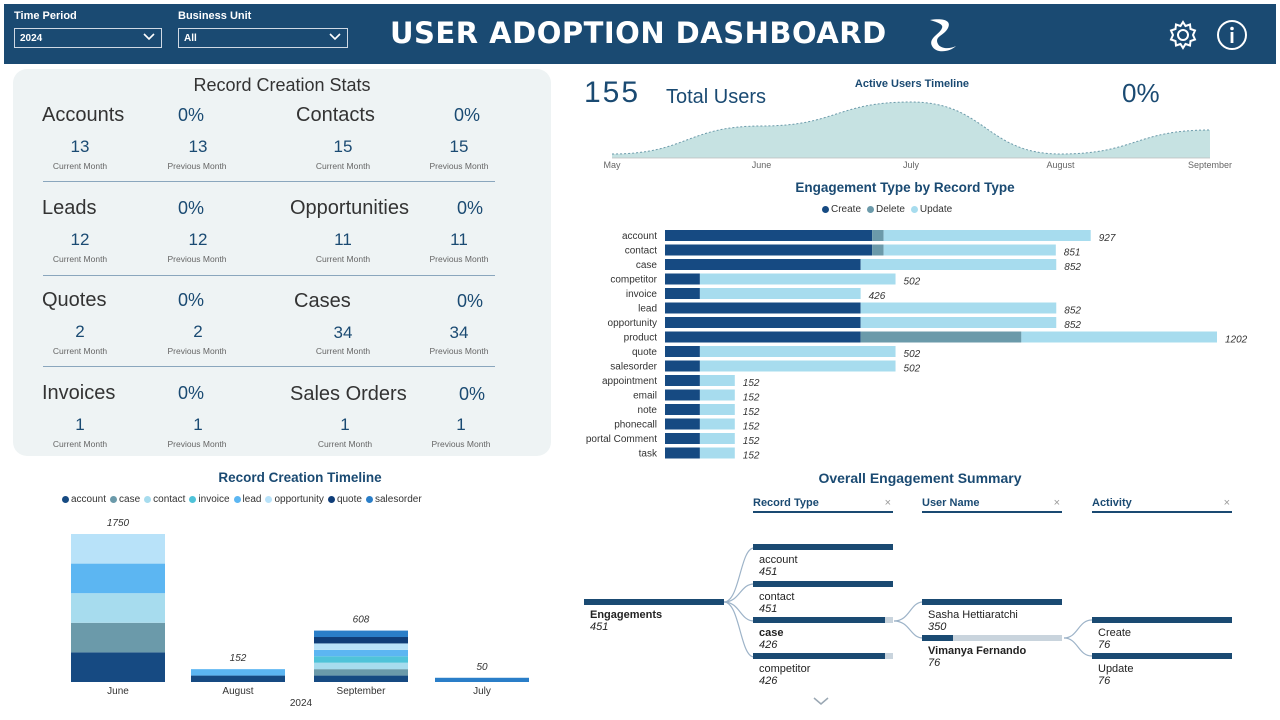 The image size is (1280, 720). What do you see at coordinates (118, 691) in the screenshot?
I see `x-tick-label: June` at bounding box center [118, 691].